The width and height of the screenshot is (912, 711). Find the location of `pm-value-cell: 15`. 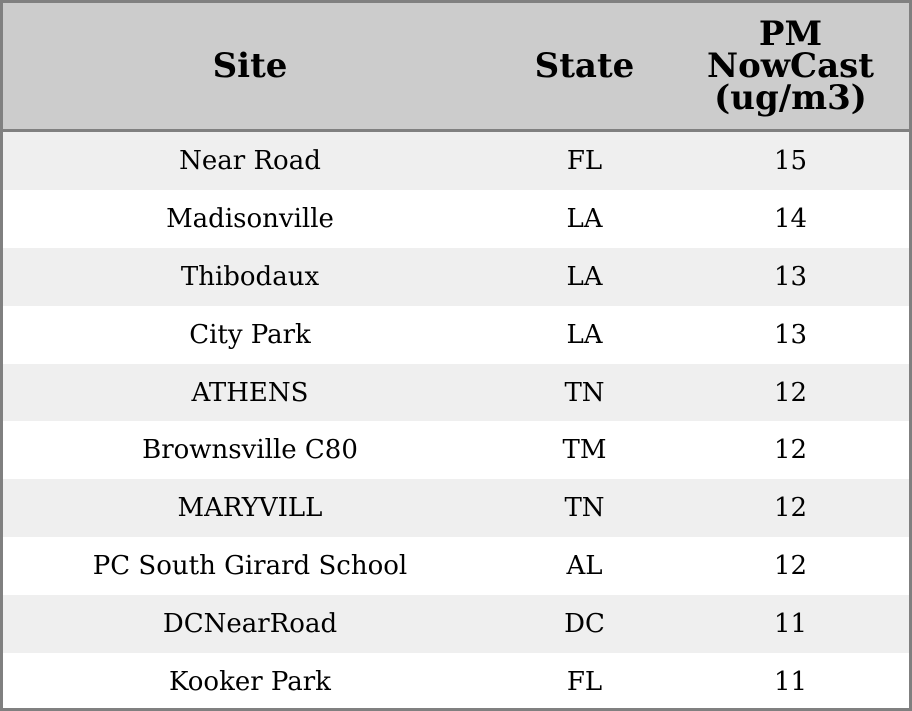

pm-value-cell: 15 is located at coordinates (790, 160).